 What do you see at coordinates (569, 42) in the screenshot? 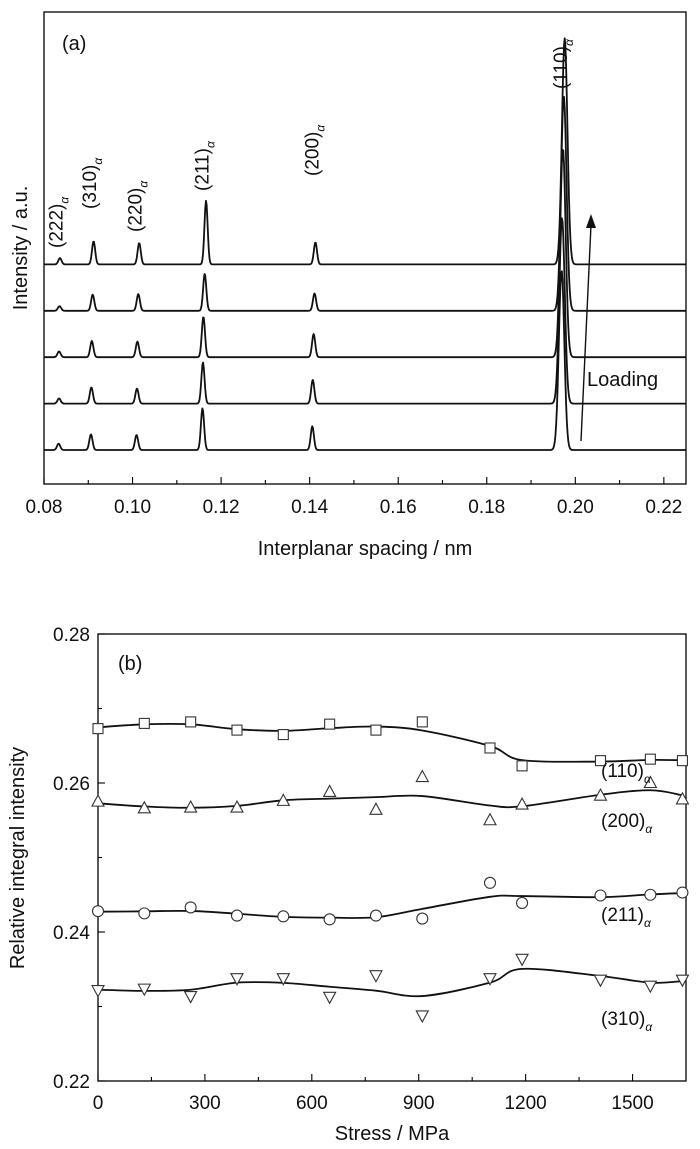
I see `peak-label-110-subscript: α` at bounding box center [569, 42].